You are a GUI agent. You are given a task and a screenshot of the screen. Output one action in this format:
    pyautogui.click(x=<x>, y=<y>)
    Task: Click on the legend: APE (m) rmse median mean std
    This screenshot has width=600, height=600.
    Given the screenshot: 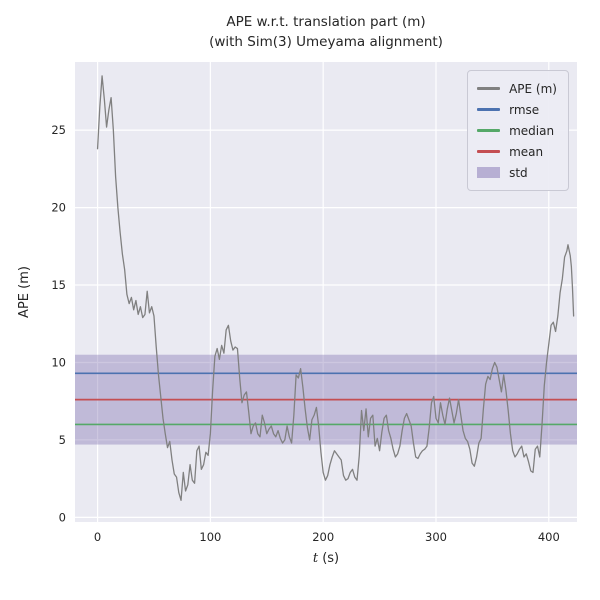 What is the action you would take?
    pyautogui.click(x=518, y=130)
    